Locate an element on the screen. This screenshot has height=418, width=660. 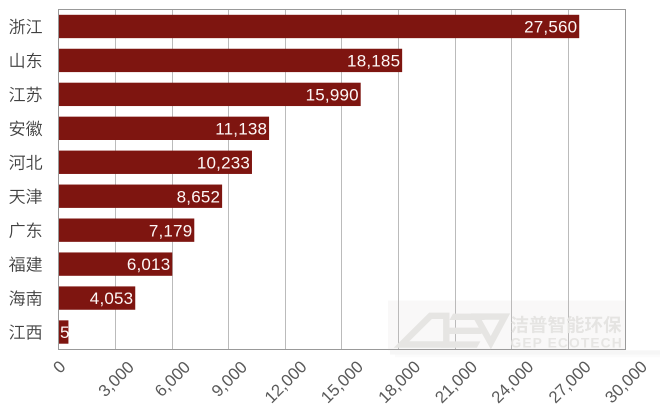
svg-text: 6,013 is located at coordinates (149, 264).